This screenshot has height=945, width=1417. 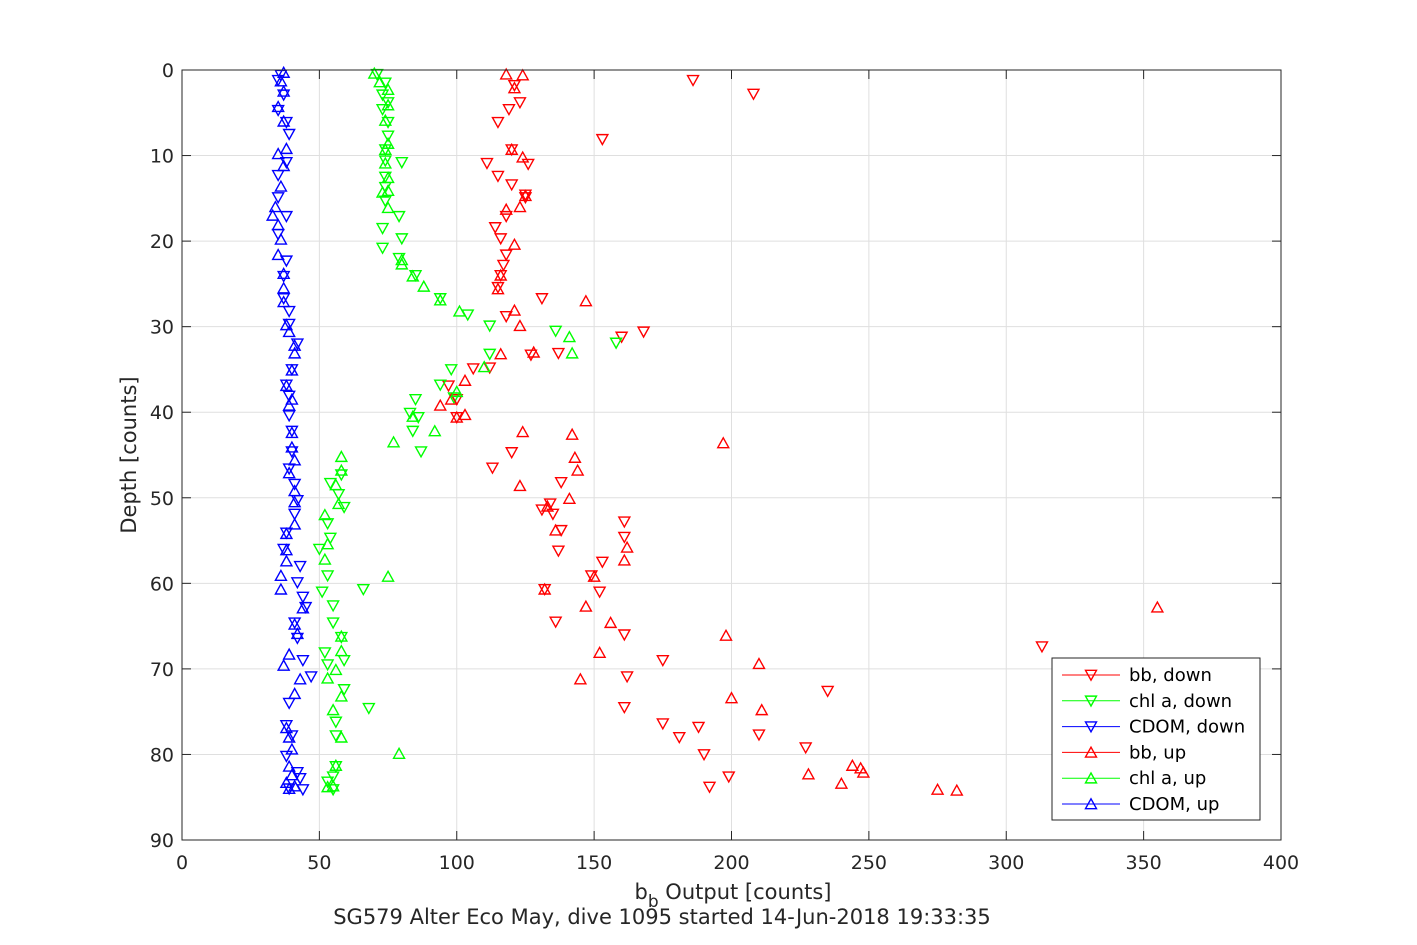 I want to click on legend-label: CDOM, down, so click(x=1187, y=727).